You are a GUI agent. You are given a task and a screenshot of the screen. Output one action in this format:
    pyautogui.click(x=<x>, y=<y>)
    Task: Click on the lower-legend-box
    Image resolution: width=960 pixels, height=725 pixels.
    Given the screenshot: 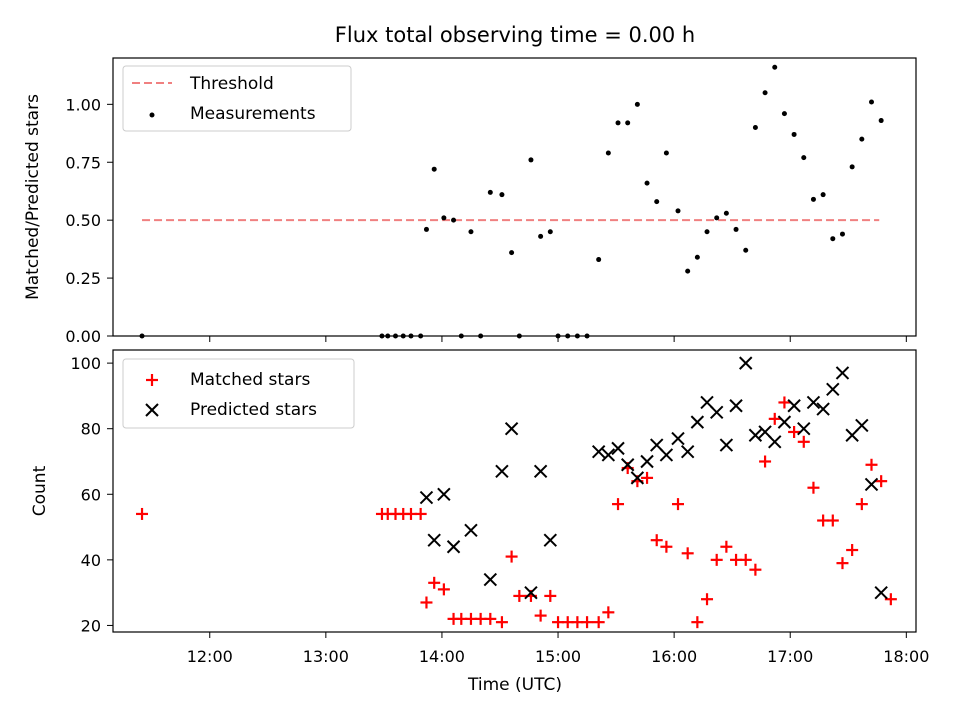 What is the action you would take?
    pyautogui.click(x=238, y=393)
    